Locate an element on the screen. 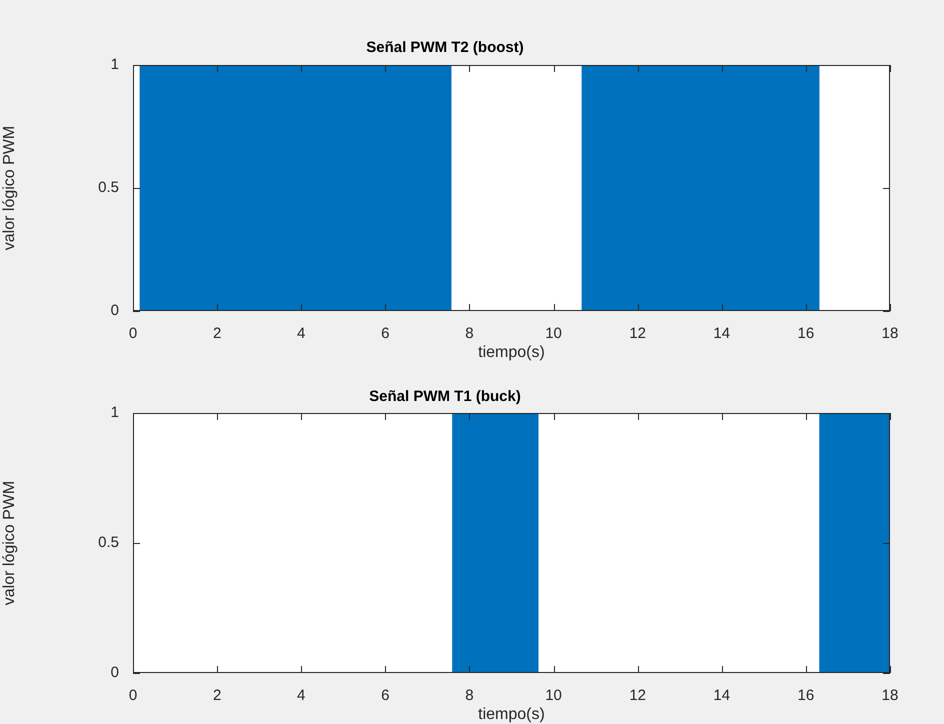 The image size is (944, 724). chart-title: Señal PWM T1 (buck) is located at coordinates (445, 397).